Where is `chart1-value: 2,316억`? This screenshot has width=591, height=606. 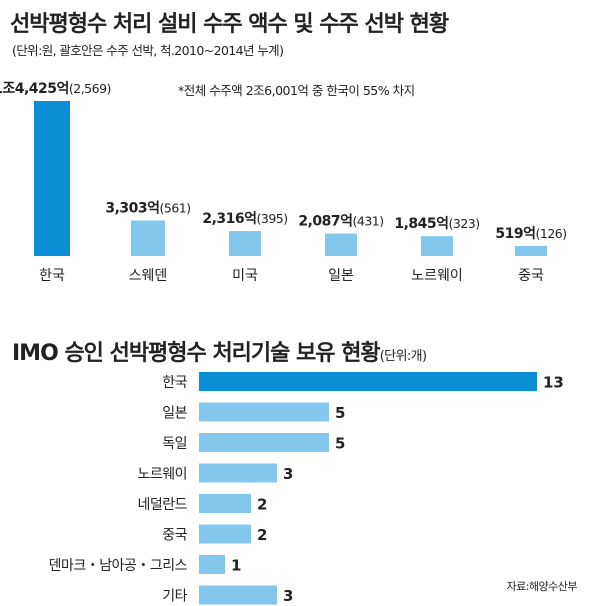
chart1-value: 2,316억 is located at coordinates (229, 219).